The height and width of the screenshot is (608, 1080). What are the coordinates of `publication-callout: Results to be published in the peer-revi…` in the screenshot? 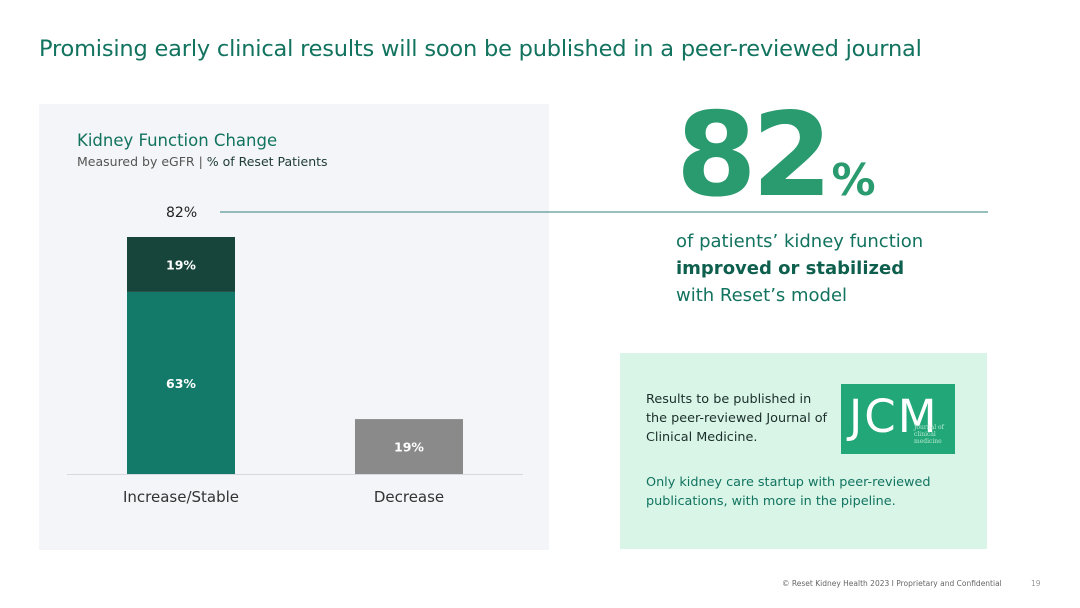 It's located at (803, 451).